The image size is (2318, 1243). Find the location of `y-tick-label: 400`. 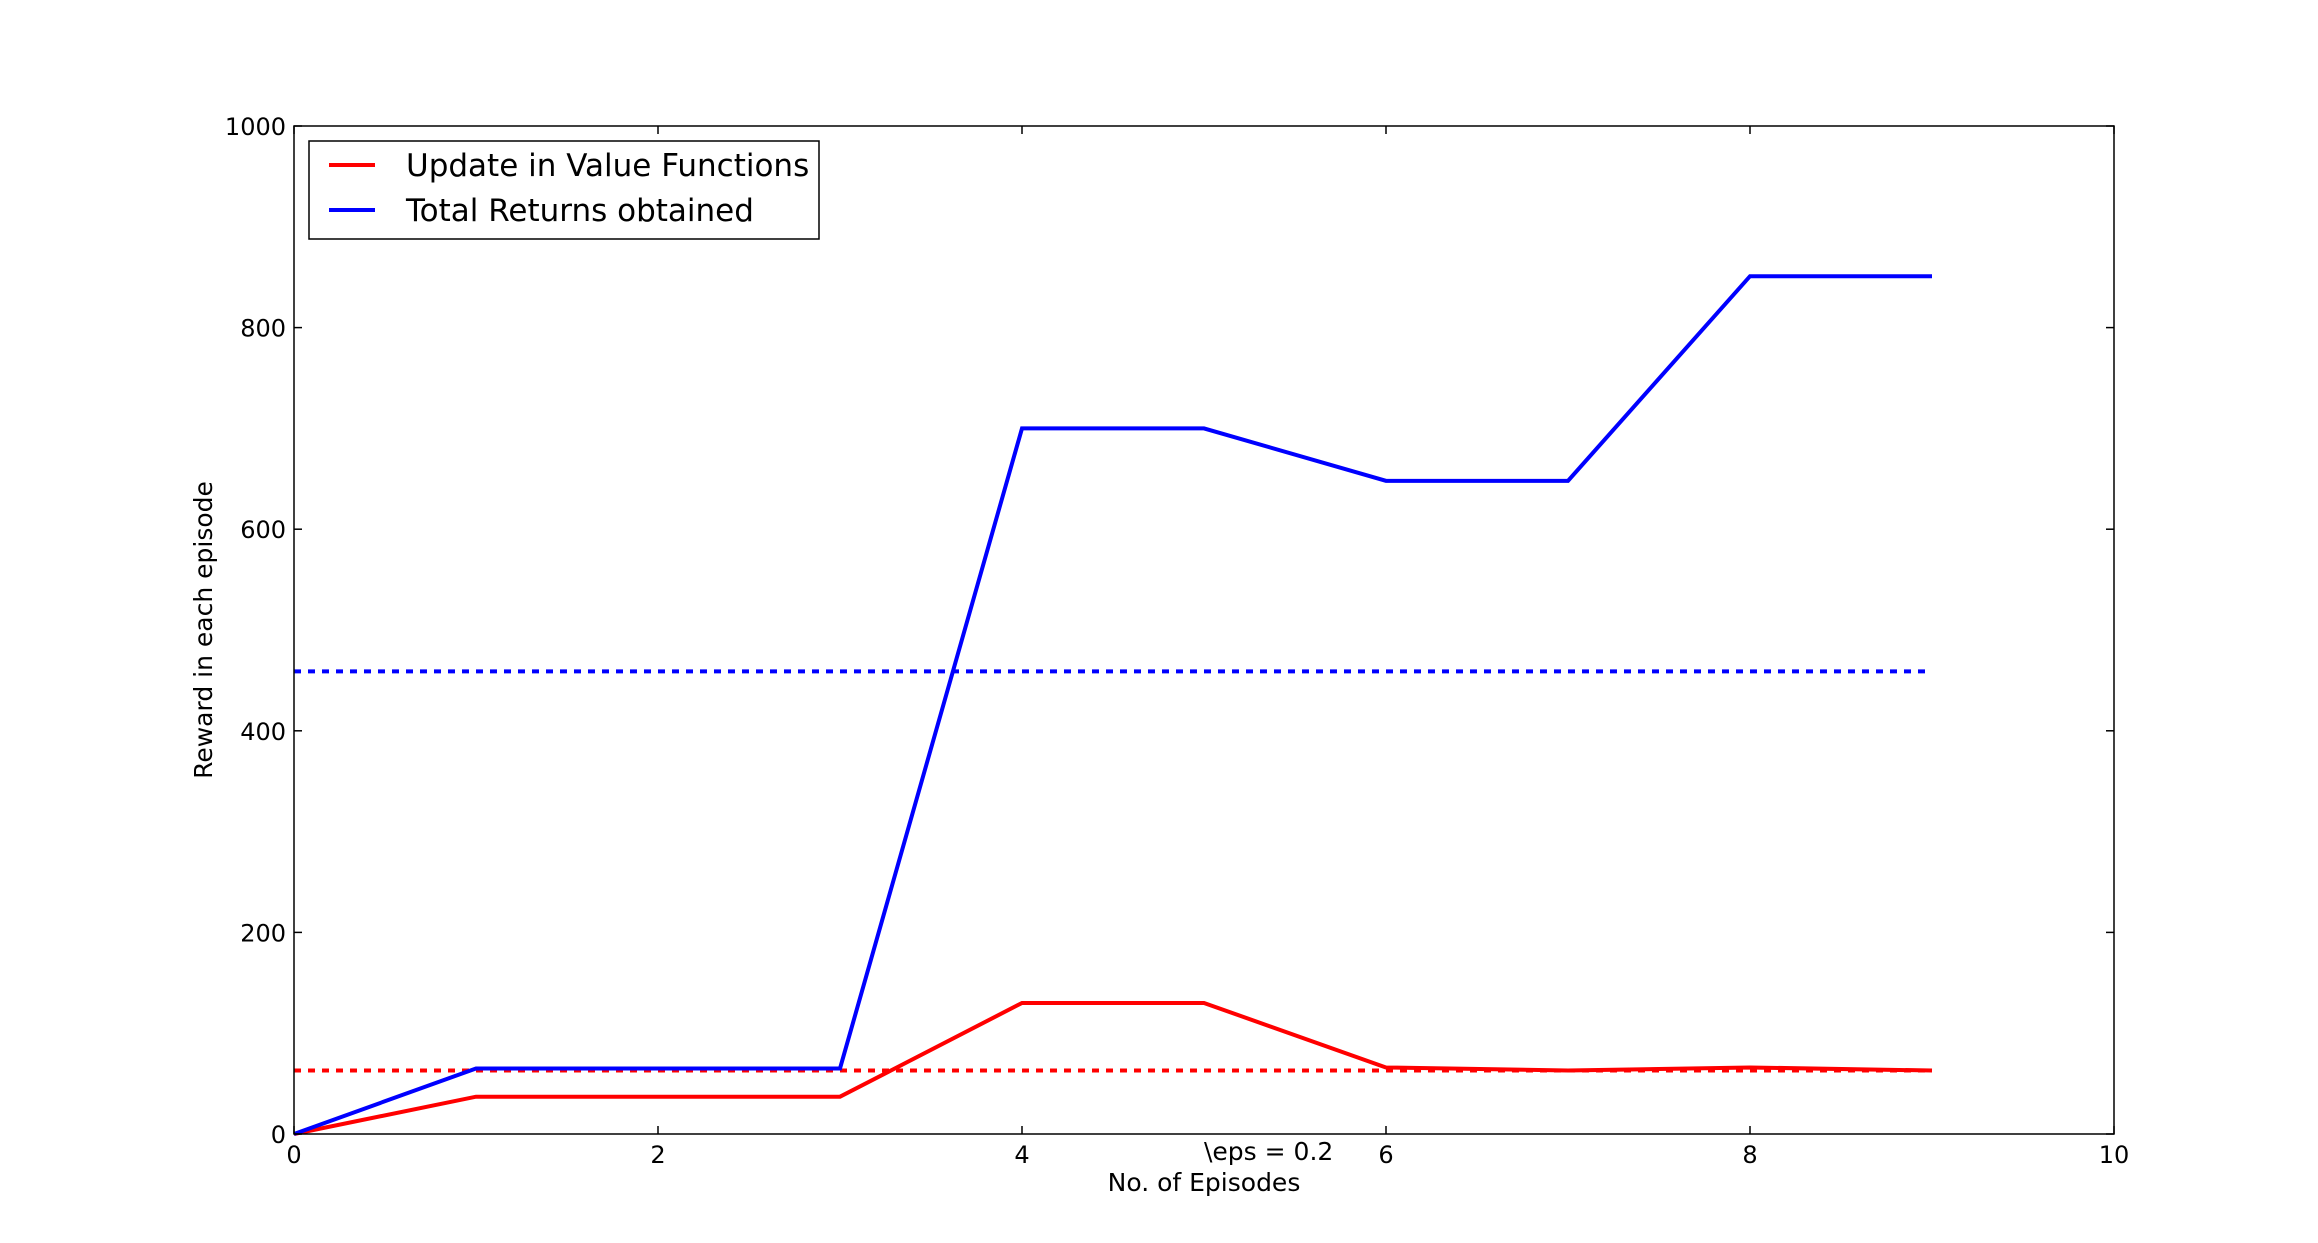

y-tick-label: 400 is located at coordinates (263, 732).